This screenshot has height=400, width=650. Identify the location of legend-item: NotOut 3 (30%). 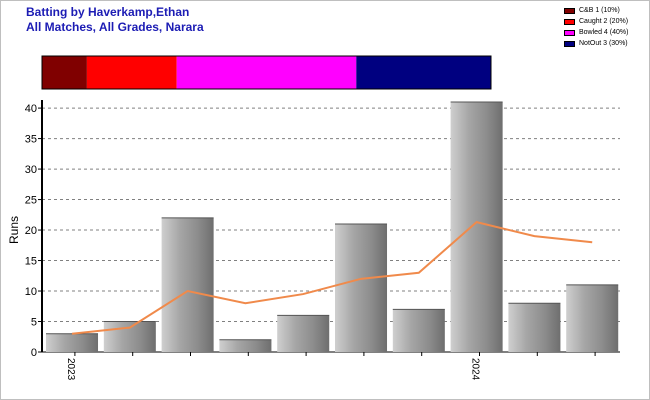
(596, 43).